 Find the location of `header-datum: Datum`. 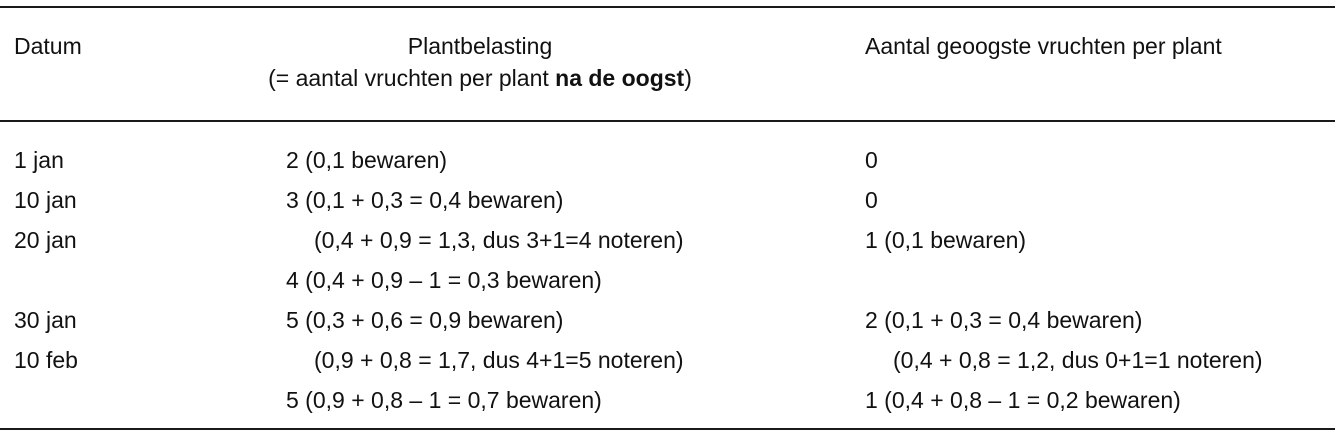

header-datum: Datum is located at coordinates (48, 46).